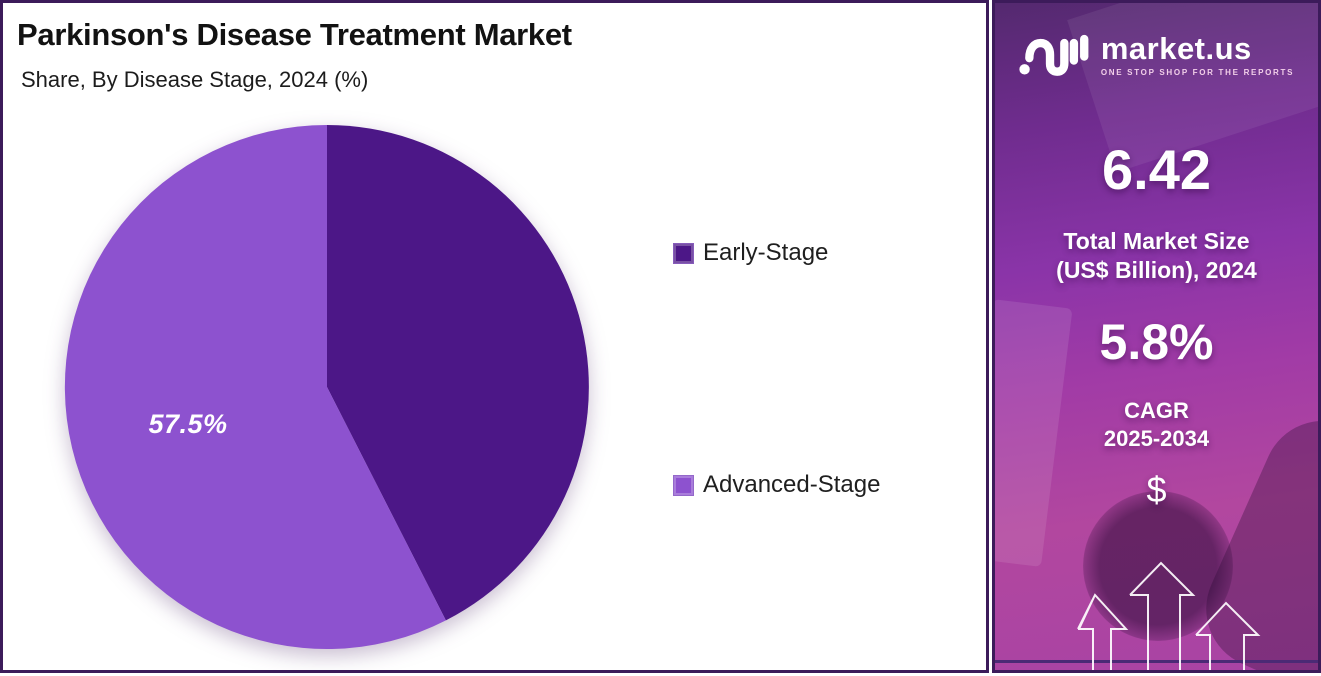  Describe the element at coordinates (1054, 55) in the screenshot. I see `marketus-logo-icon` at that location.